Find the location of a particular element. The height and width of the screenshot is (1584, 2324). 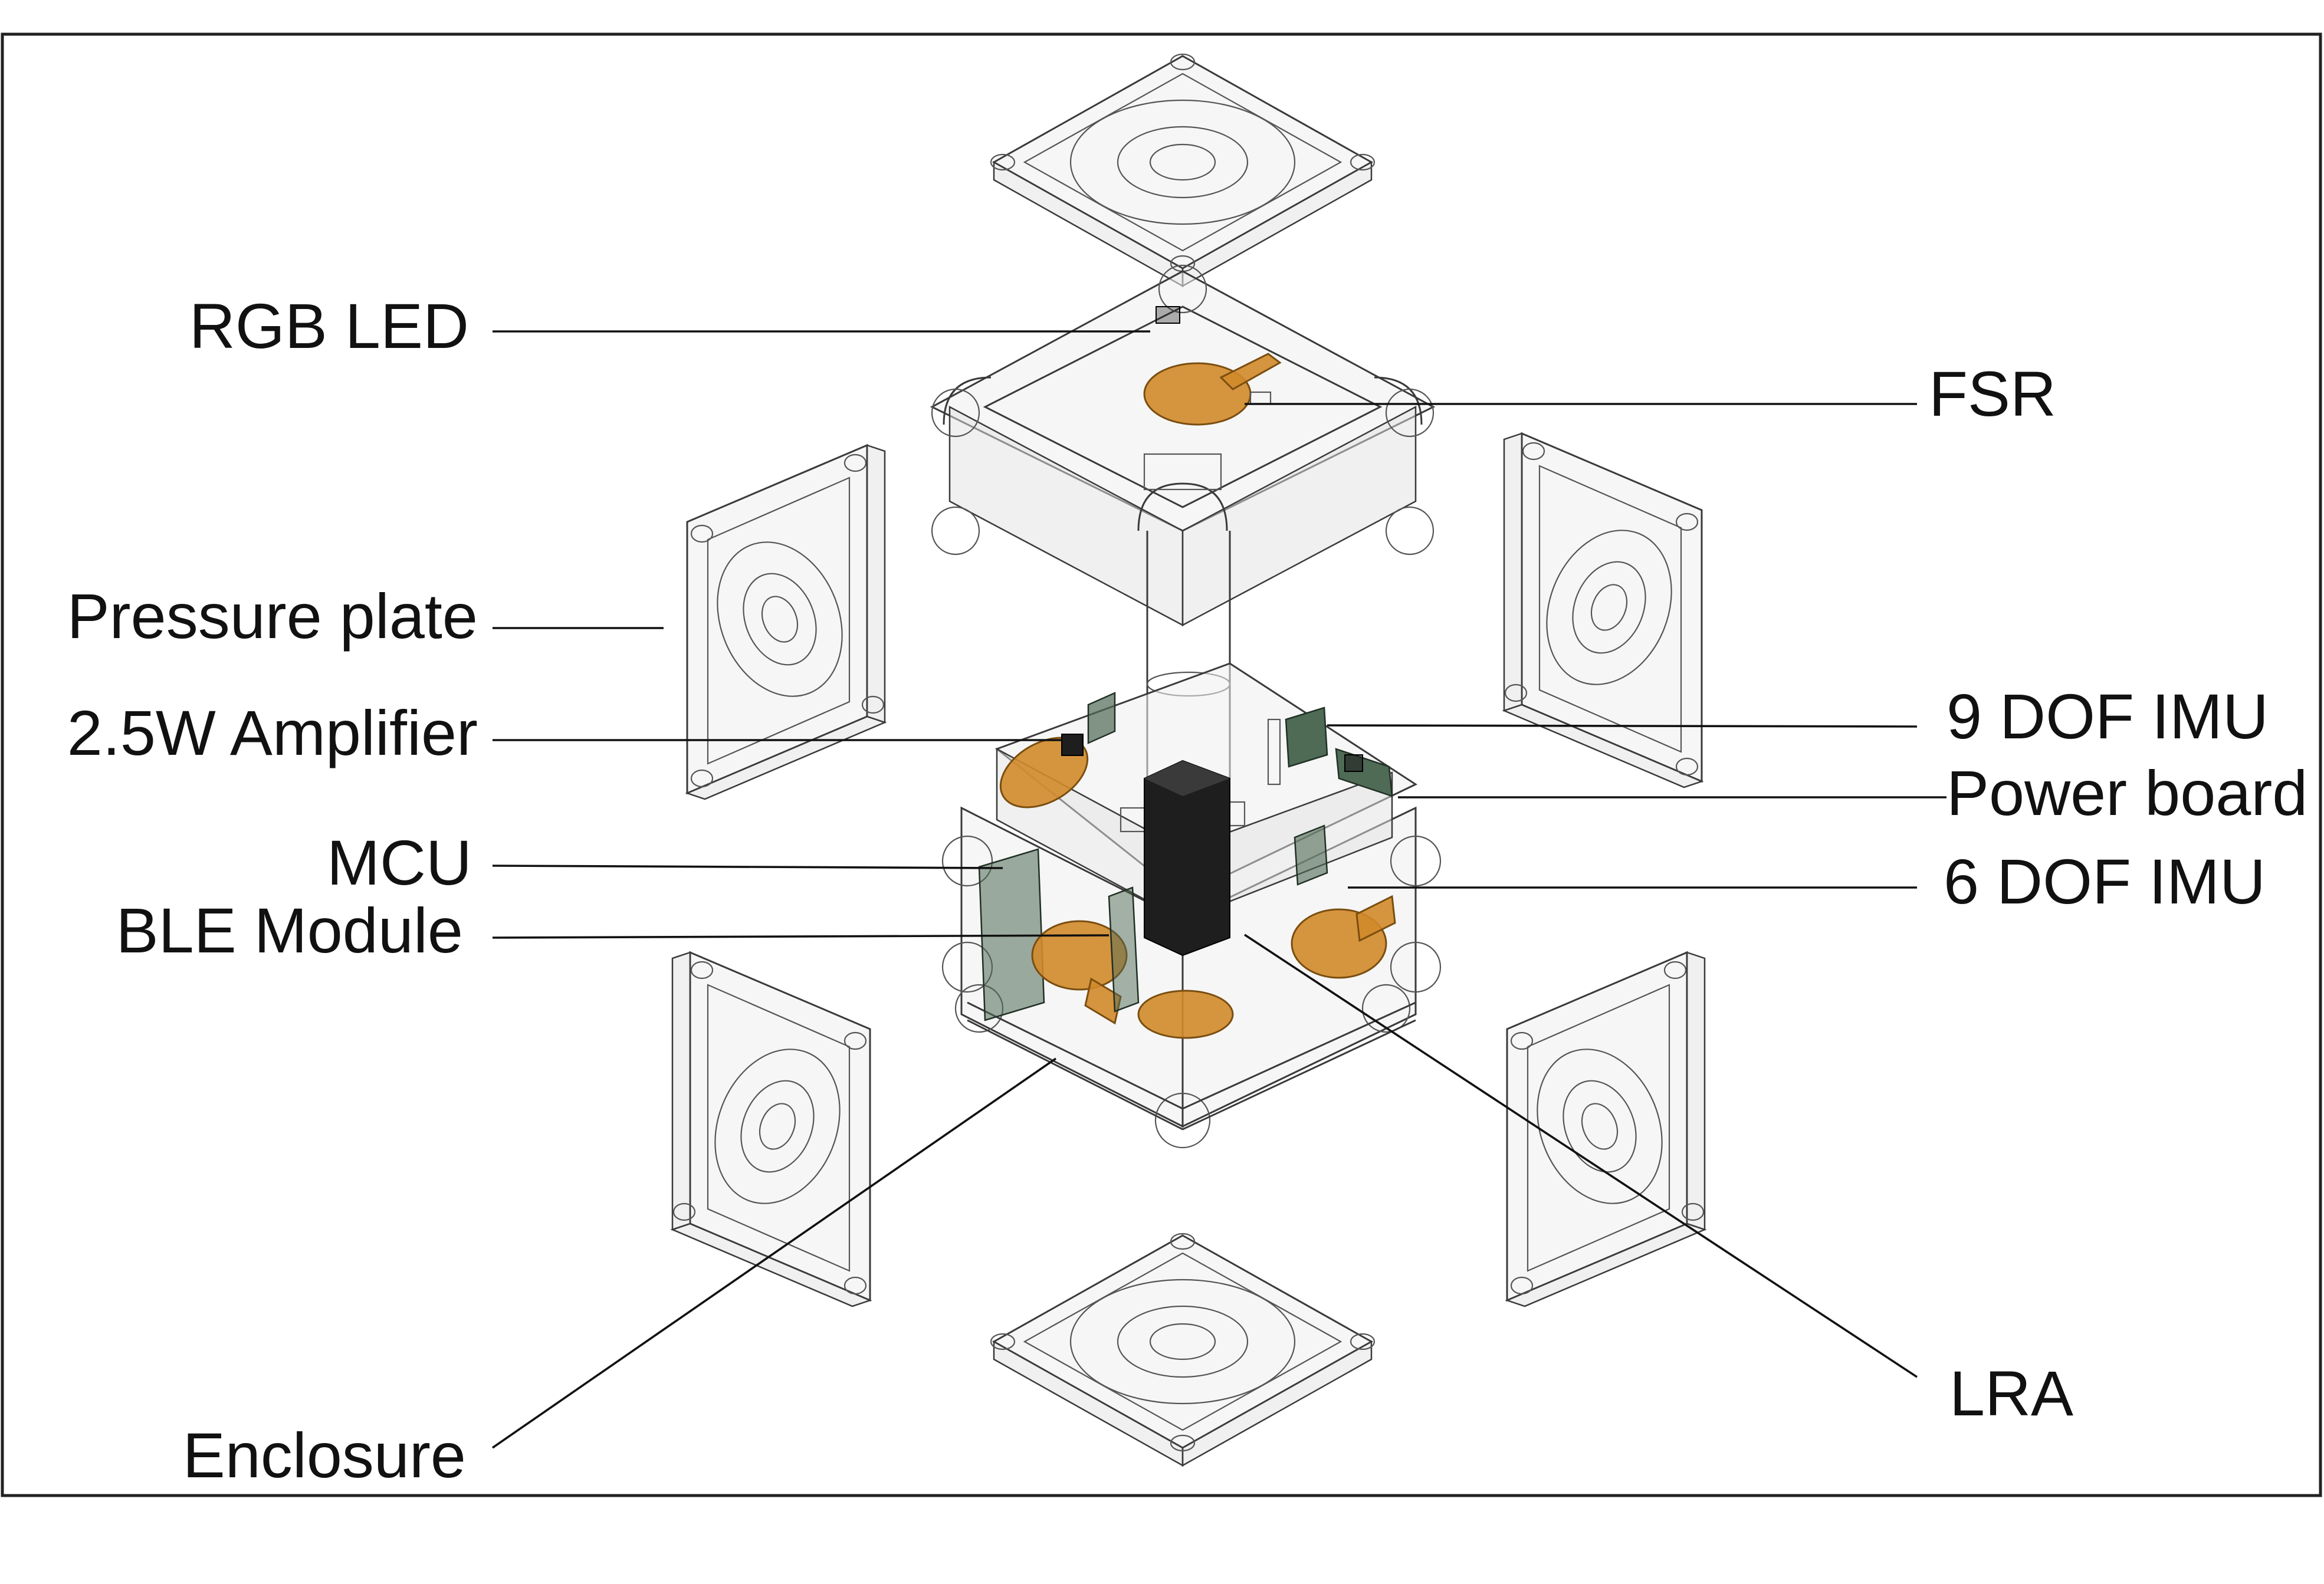

label-enclosure: Enclosure is located at coordinates (324, 1455).